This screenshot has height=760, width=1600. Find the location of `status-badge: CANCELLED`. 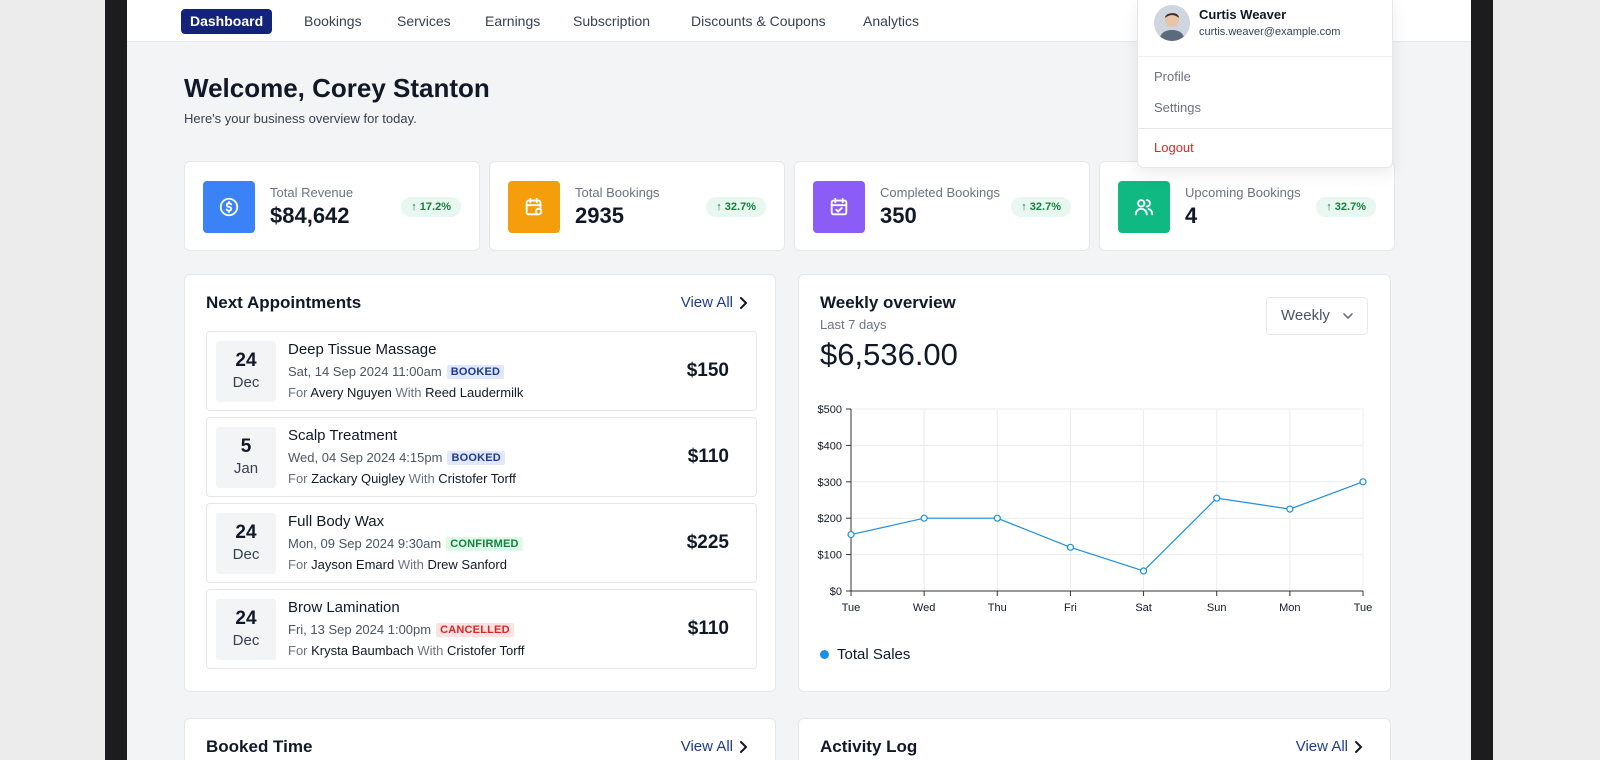

status-badge: CANCELLED is located at coordinates (475, 629).